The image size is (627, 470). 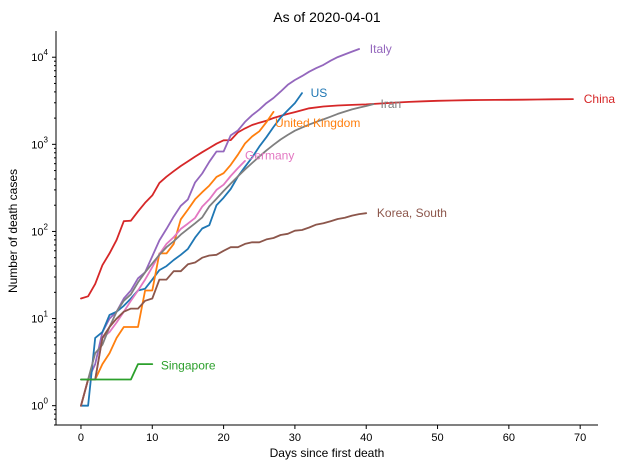 What do you see at coordinates (381, 49) in the screenshot?
I see `series-label-italy: Italy` at bounding box center [381, 49].